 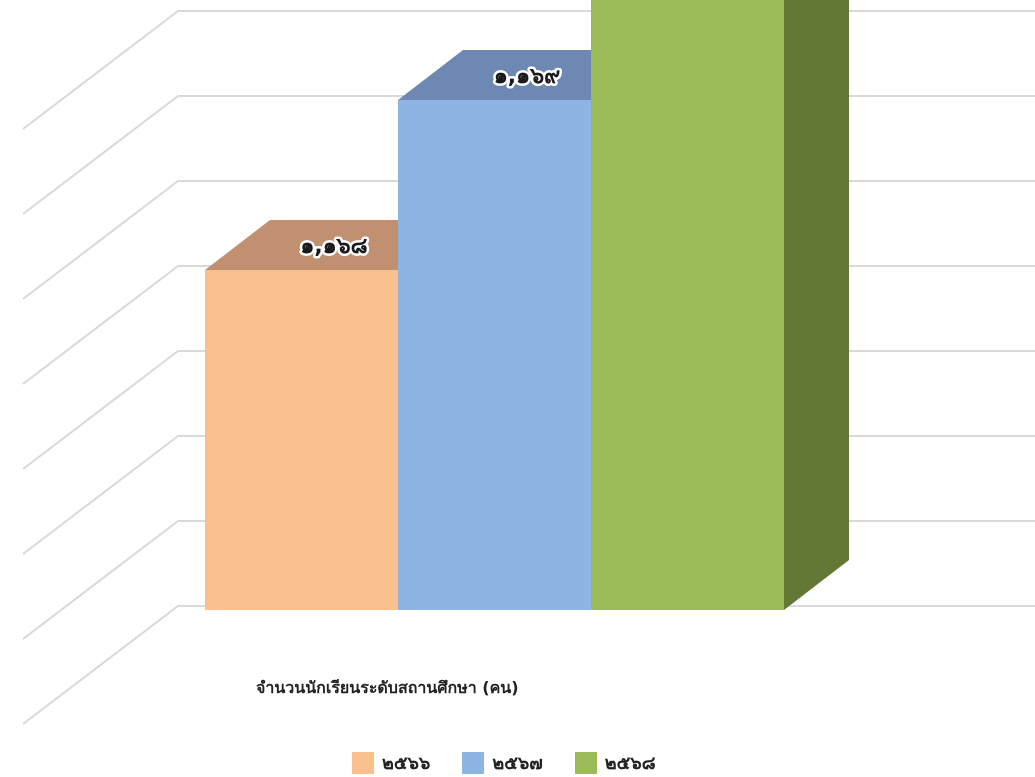 What do you see at coordinates (630, 763) in the screenshot?
I see `legend-label: ๒๕๖๘` at bounding box center [630, 763].